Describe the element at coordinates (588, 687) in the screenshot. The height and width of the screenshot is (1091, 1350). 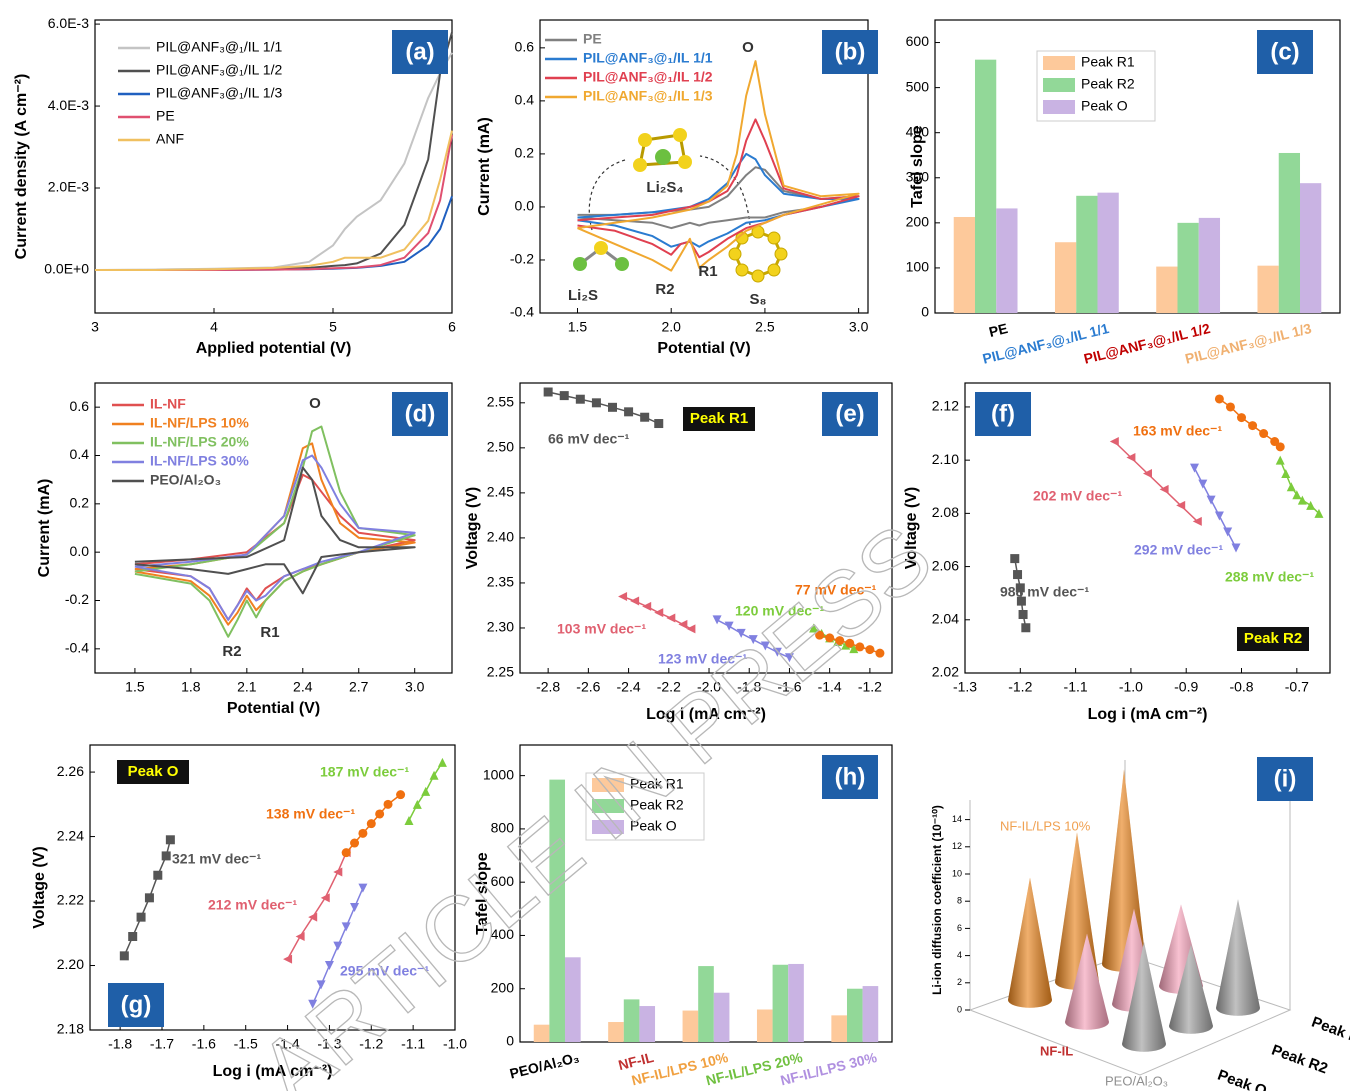
I see `x-tick-label: -2.6` at that location.